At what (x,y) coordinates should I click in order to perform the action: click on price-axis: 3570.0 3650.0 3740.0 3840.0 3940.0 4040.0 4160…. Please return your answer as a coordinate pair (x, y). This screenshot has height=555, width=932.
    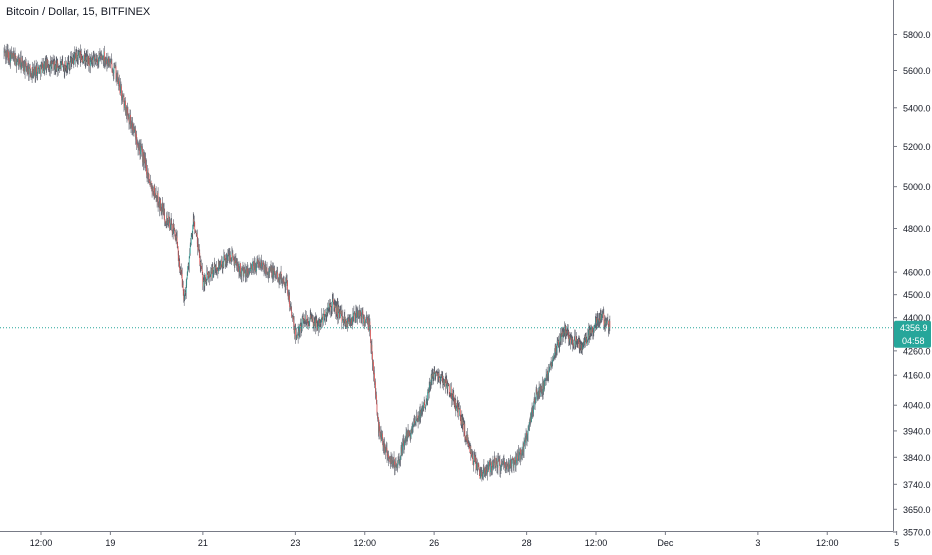
    Looking at the image, I should click on (912, 284).